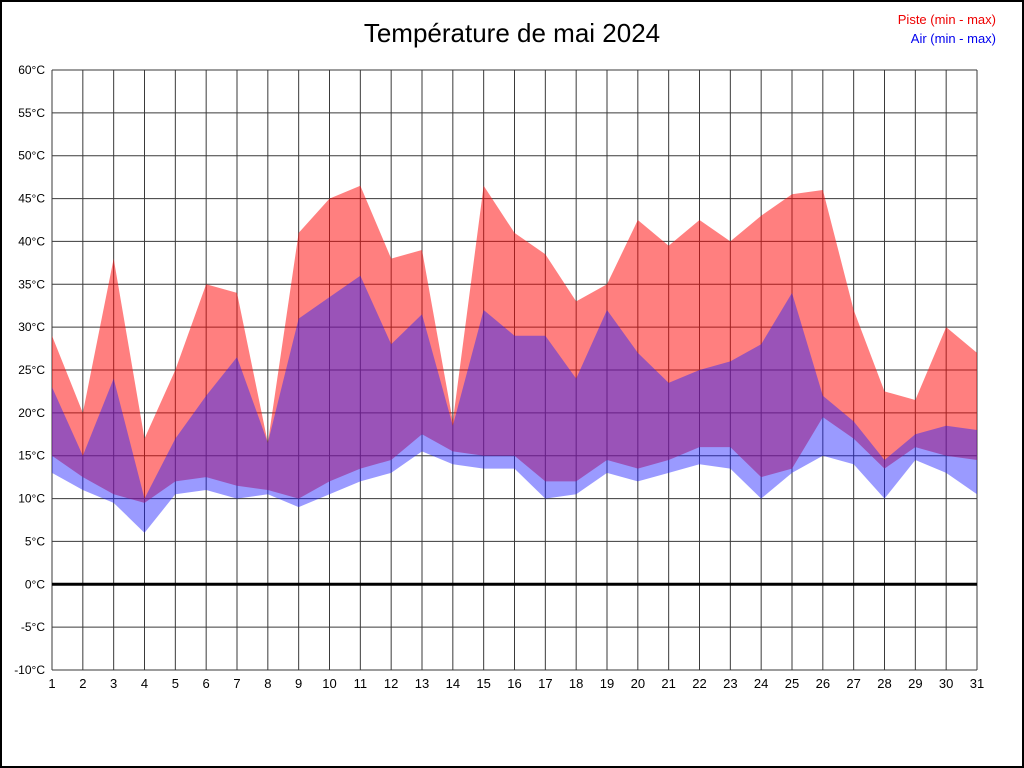  I want to click on x-tick-label: 7, so click(236, 683).